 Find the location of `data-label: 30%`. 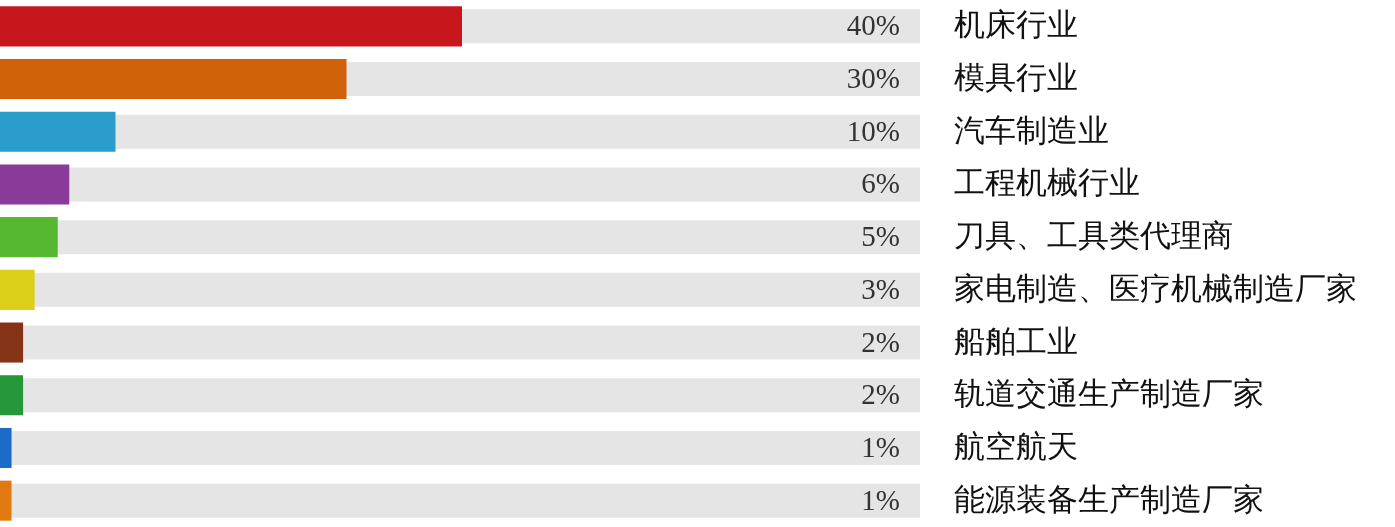

data-label: 30% is located at coordinates (873, 78).